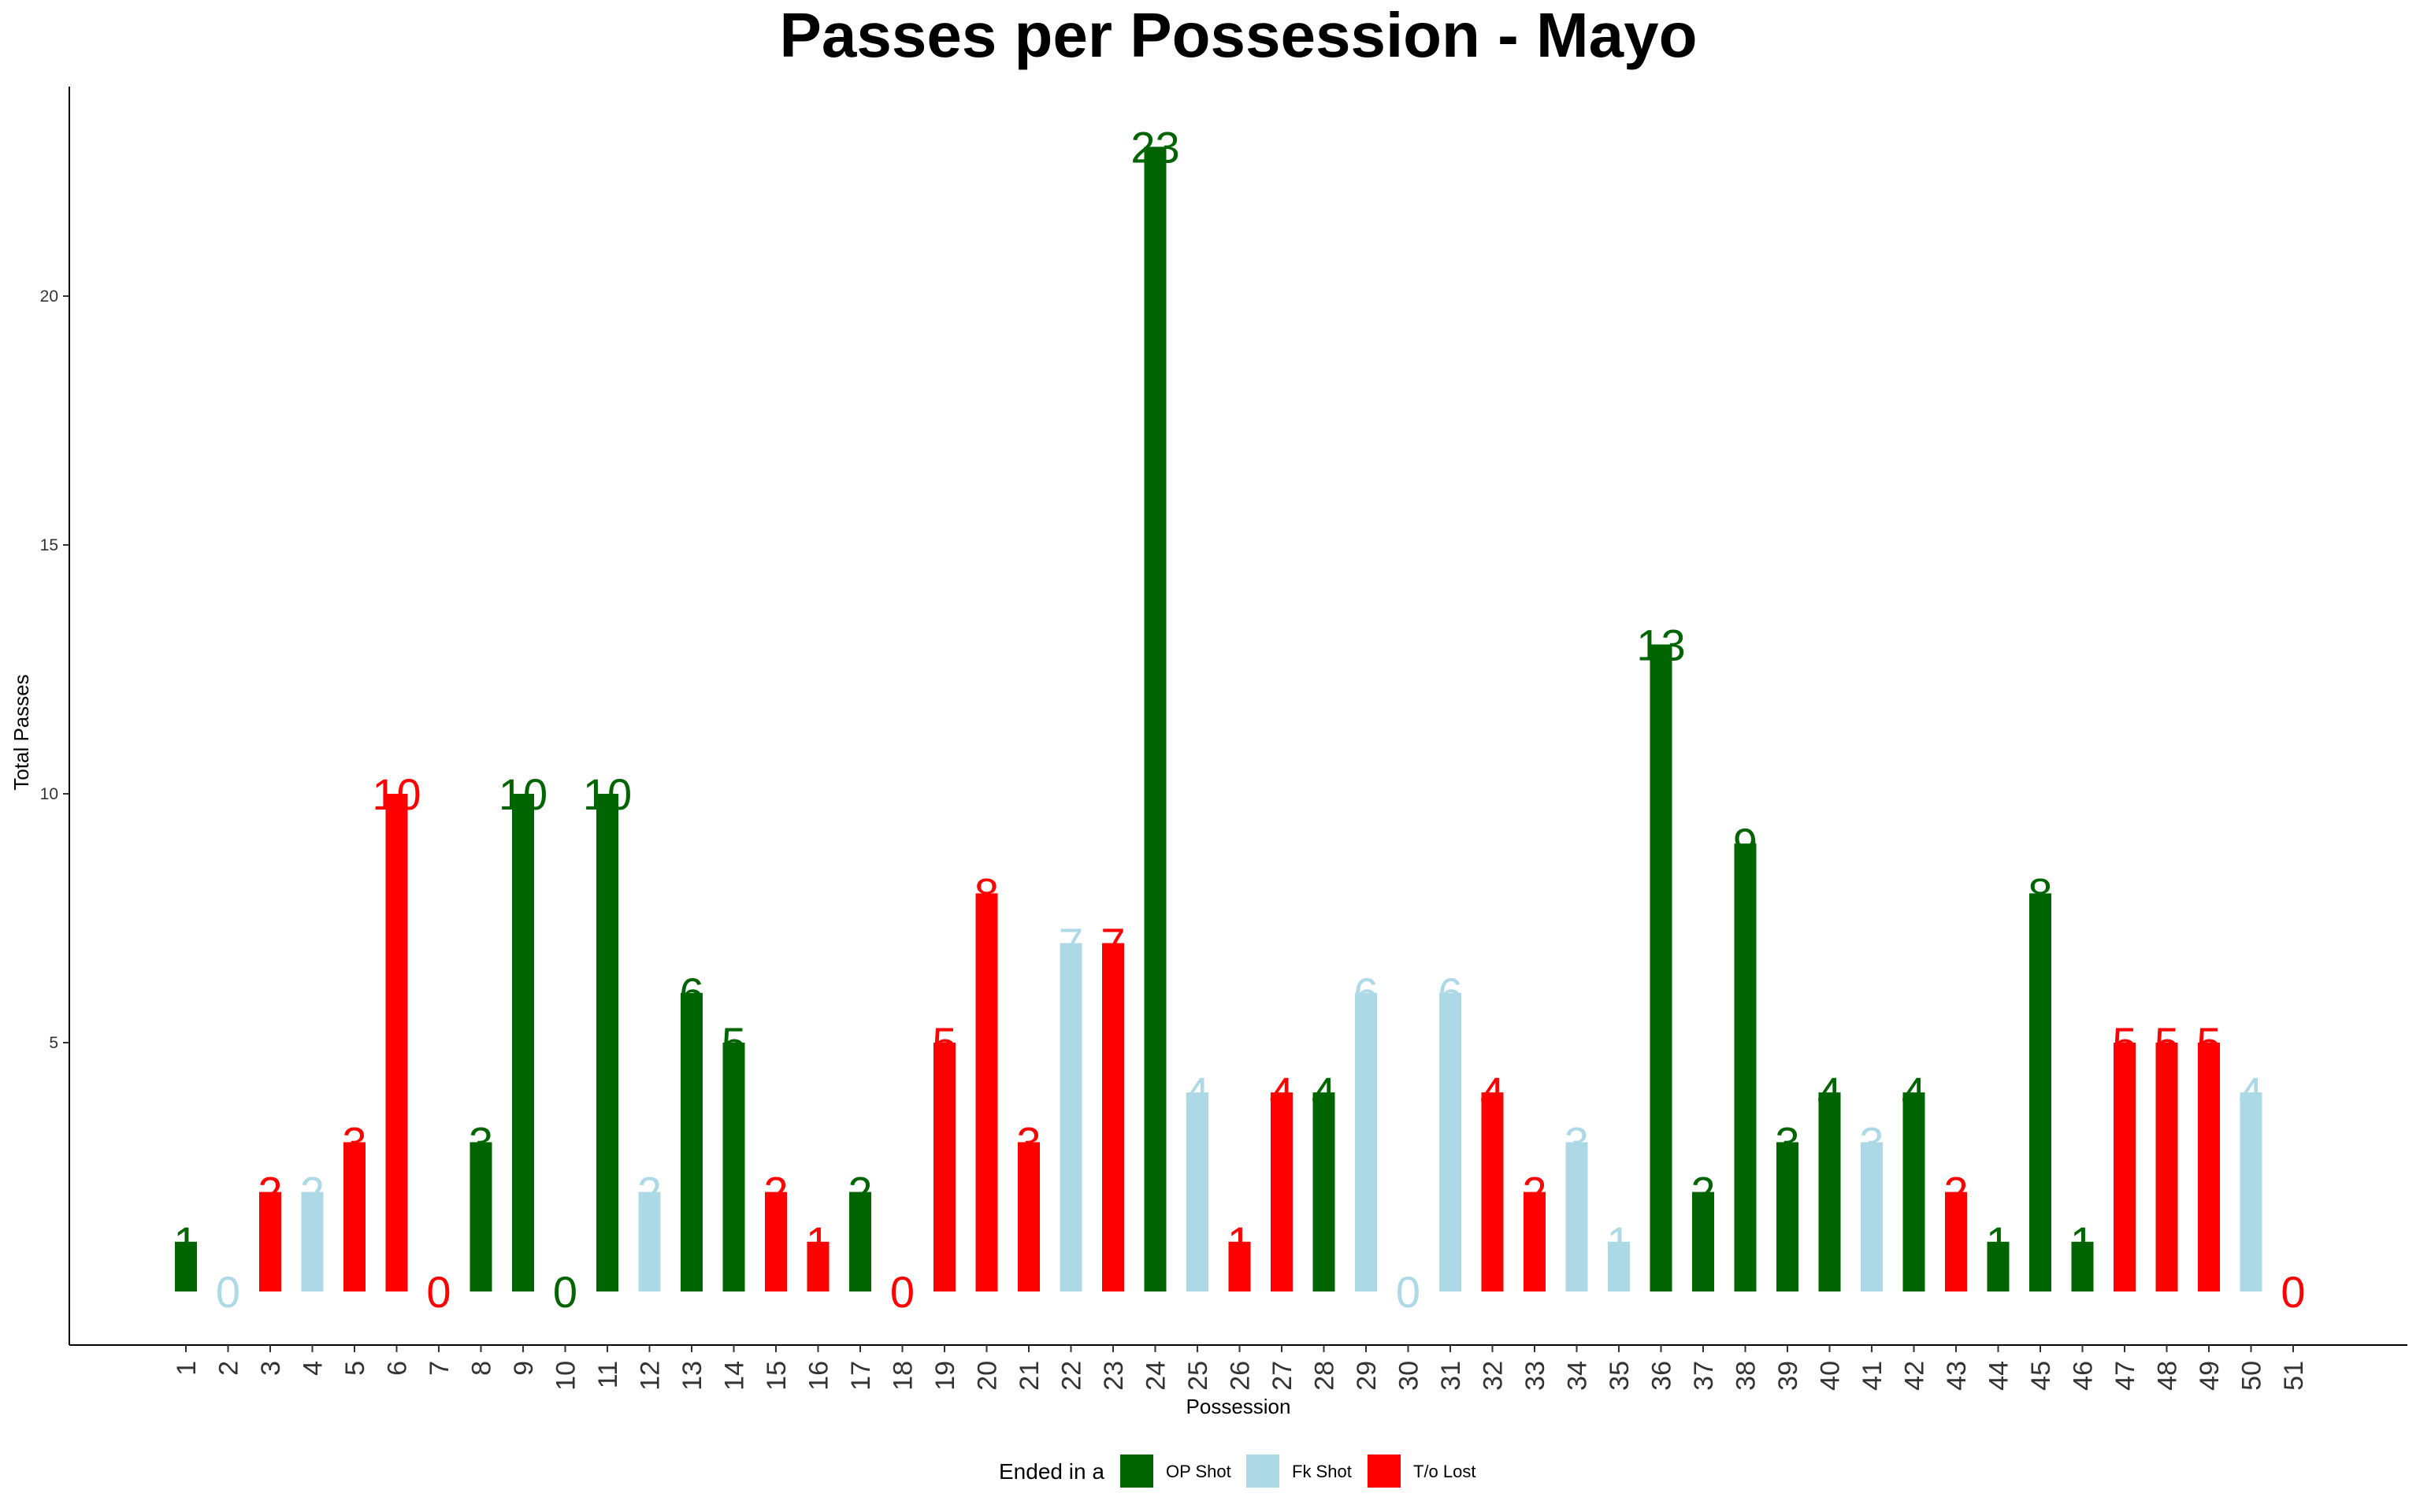 The height and width of the screenshot is (1512, 2420). Describe the element at coordinates (1028, 1142) in the screenshot. I see `bar-label-21: 3` at that location.